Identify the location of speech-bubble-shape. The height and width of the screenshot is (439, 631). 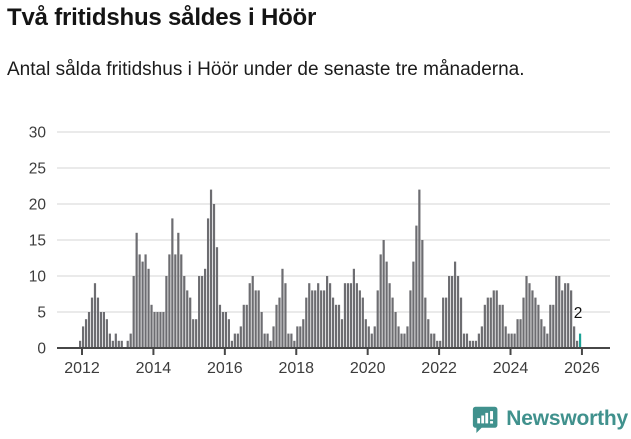
(485, 420).